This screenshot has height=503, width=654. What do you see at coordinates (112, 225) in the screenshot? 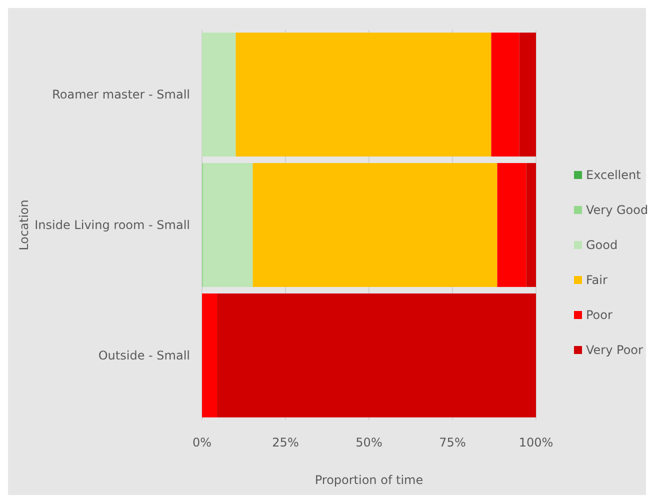
I see `y-tick-label: Inside Living room - Small` at bounding box center [112, 225].